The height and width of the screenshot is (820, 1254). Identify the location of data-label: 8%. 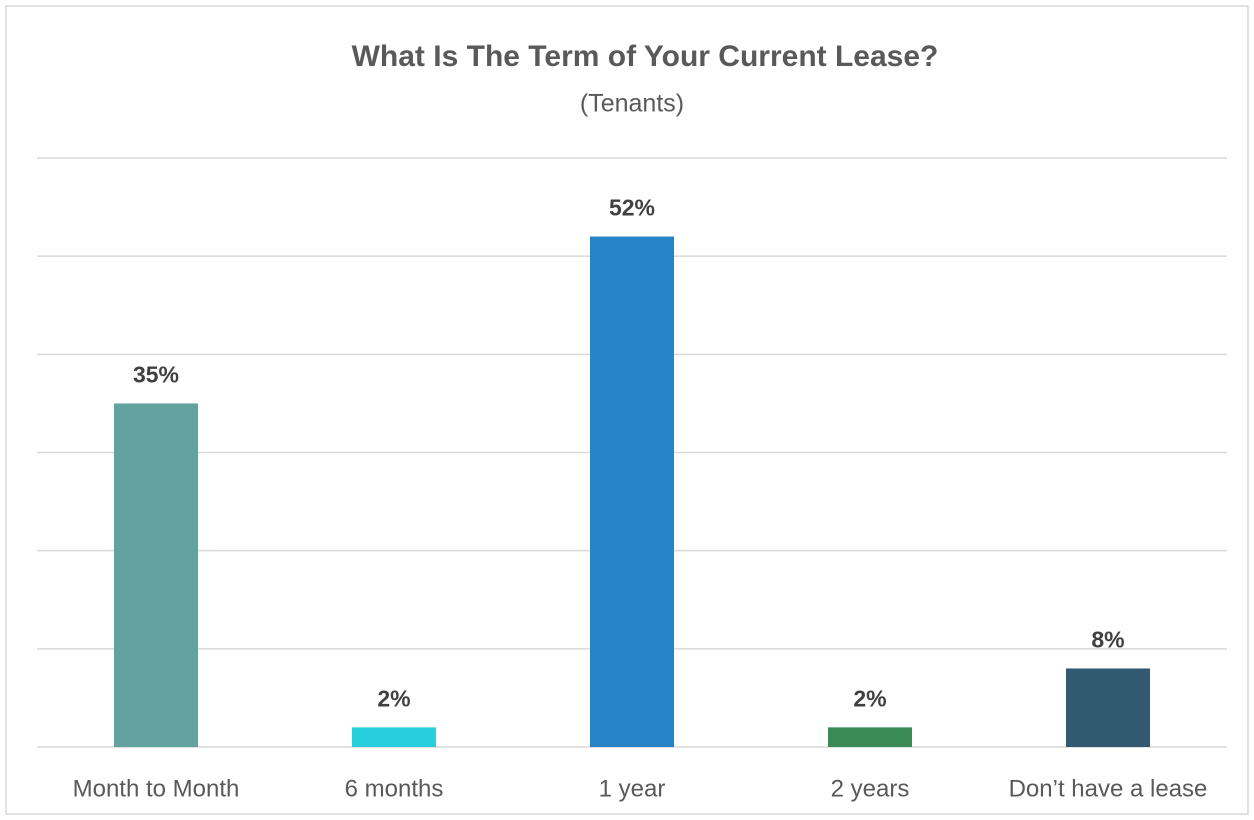
(1107, 640).